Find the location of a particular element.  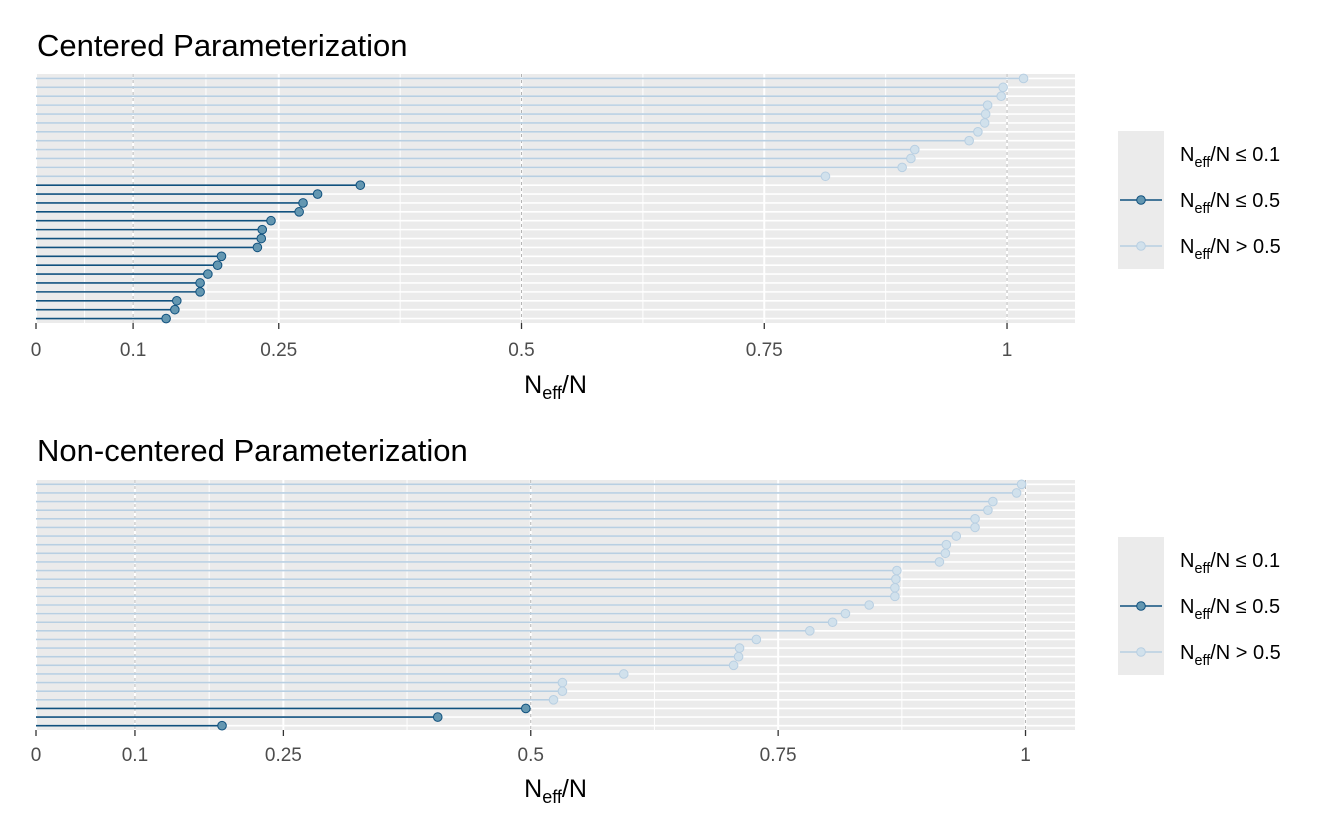

chart-title: Centered Parameterization is located at coordinates (222, 45).